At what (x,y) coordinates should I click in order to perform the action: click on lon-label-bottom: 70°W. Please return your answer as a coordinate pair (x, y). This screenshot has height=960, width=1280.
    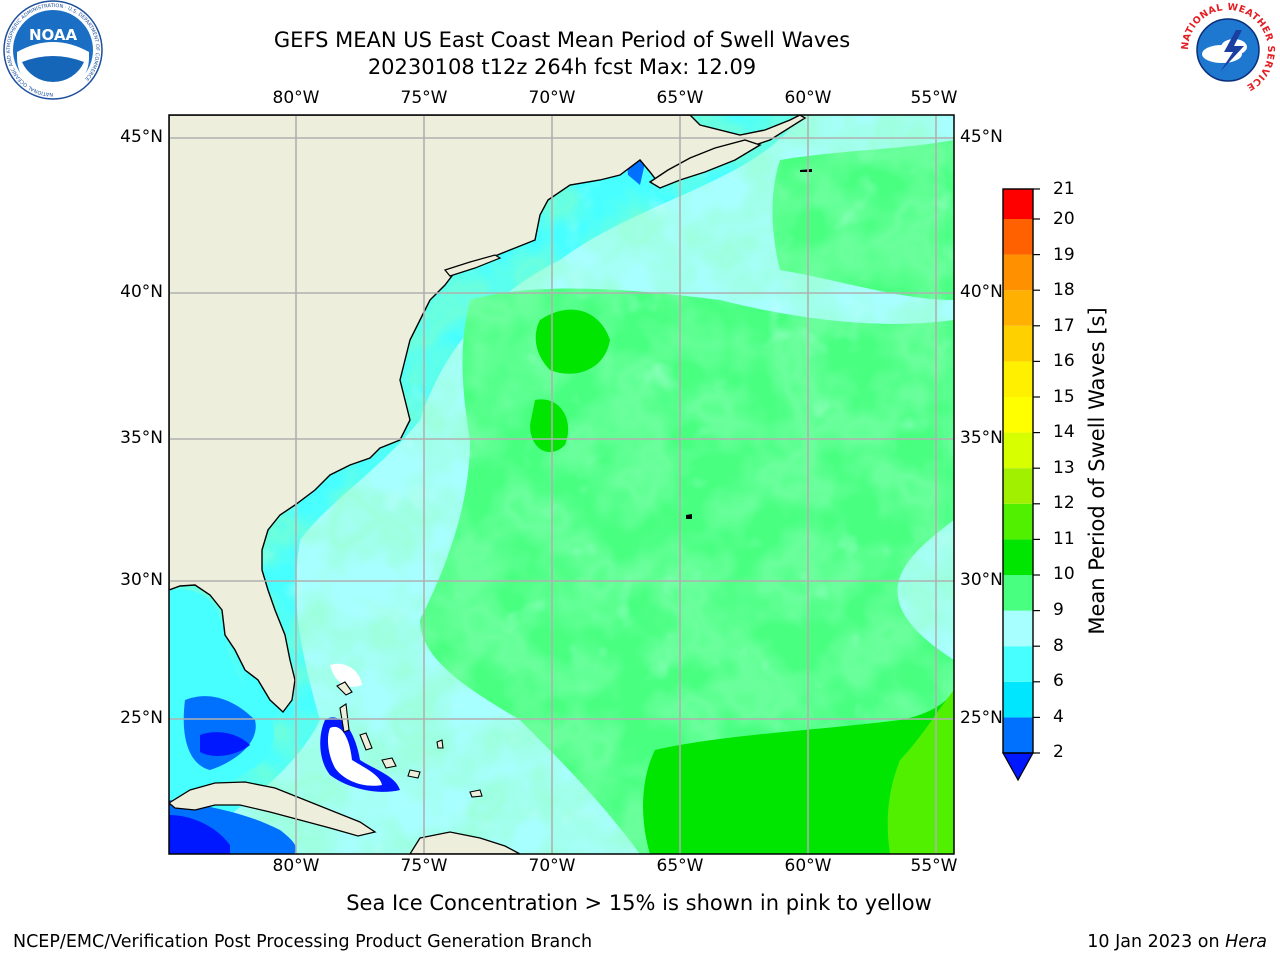
    Looking at the image, I should click on (552, 866).